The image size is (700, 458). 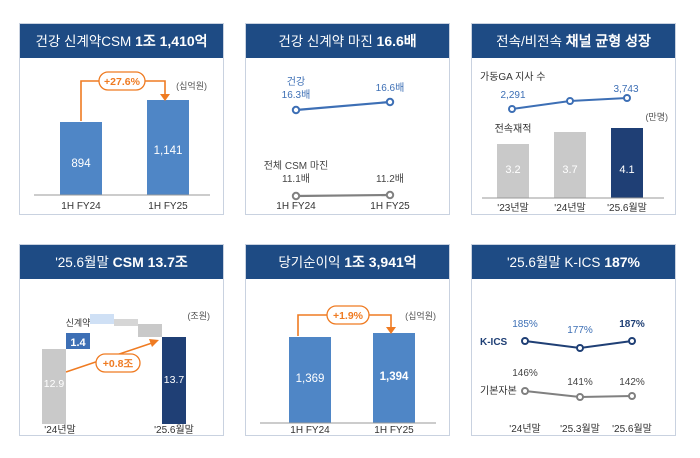 I want to click on series-name-health: 건강, so click(x=296, y=82).